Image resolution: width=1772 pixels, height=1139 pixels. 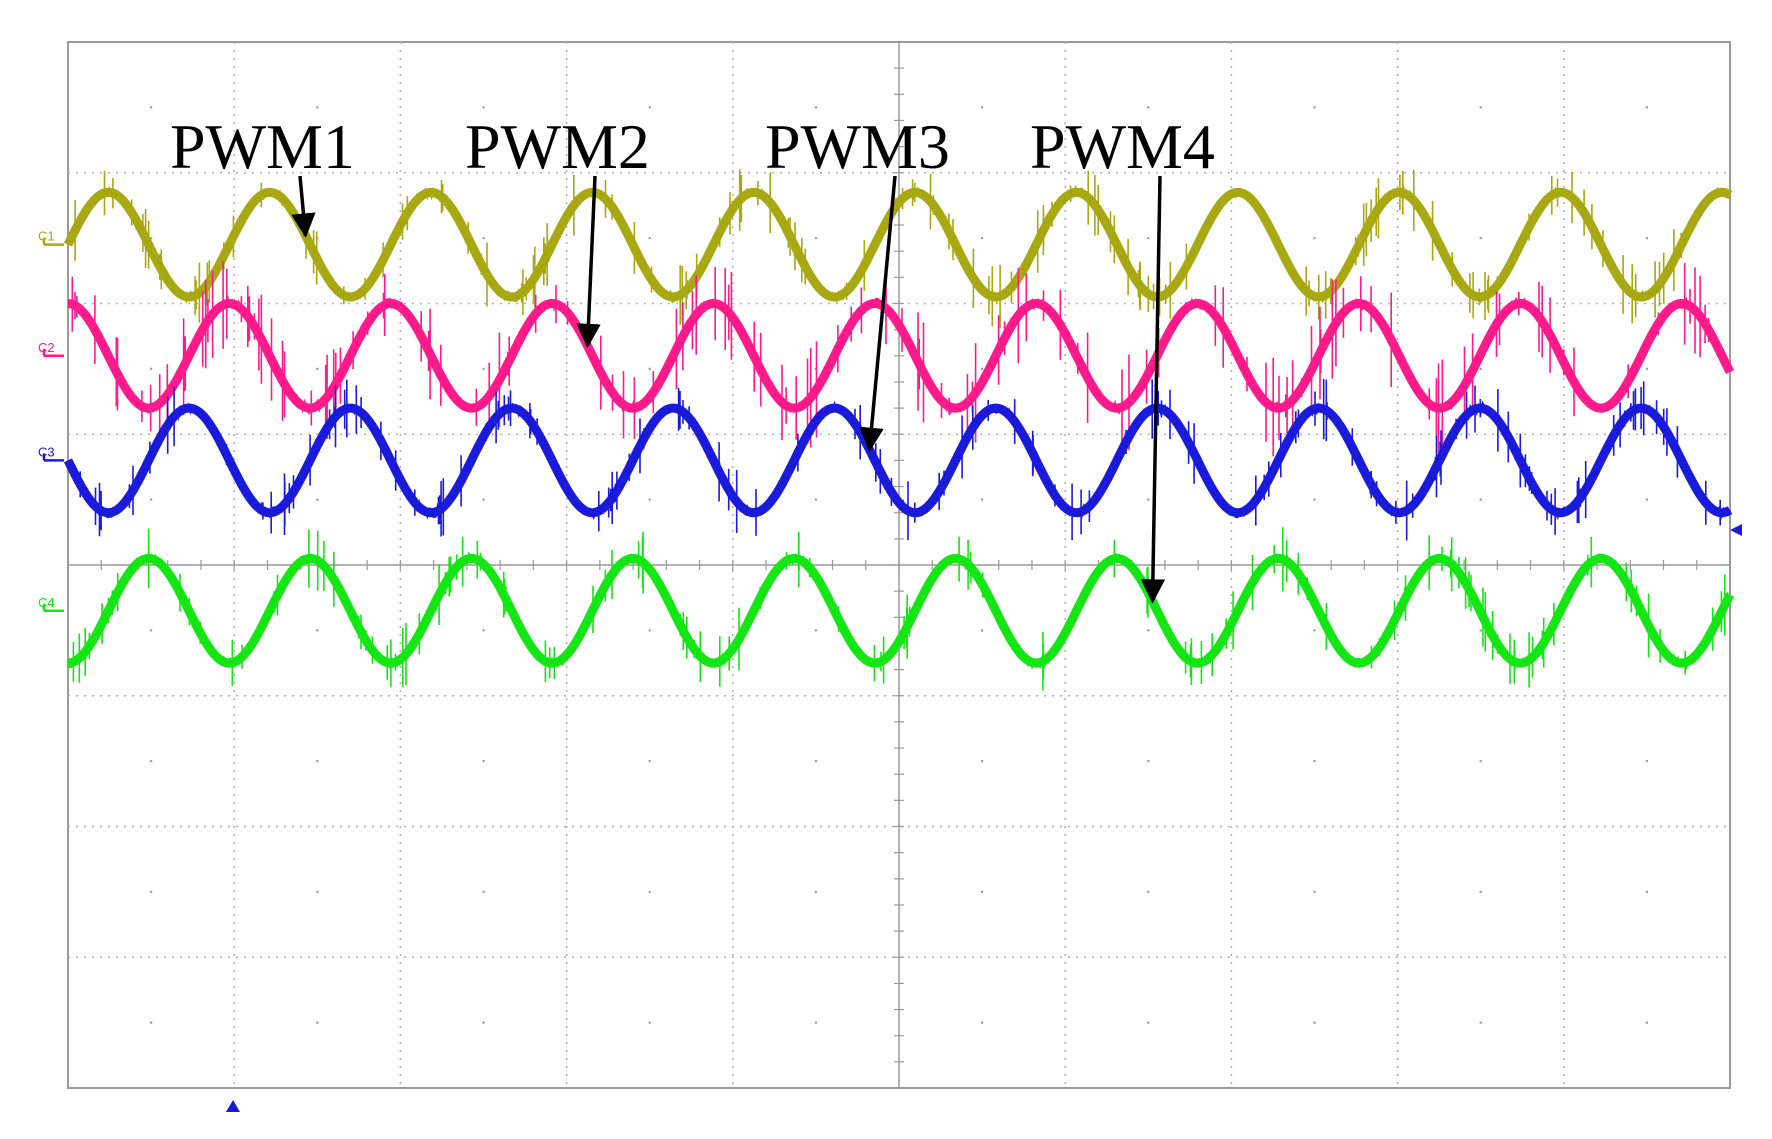 What do you see at coordinates (262, 146) in the screenshot?
I see `series-label-pwm1: PWM1` at bounding box center [262, 146].